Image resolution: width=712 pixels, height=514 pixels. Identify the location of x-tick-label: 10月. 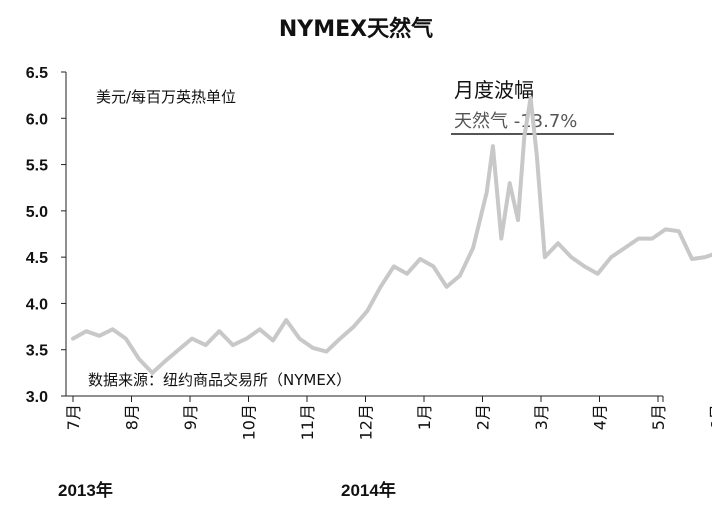
(249, 422).